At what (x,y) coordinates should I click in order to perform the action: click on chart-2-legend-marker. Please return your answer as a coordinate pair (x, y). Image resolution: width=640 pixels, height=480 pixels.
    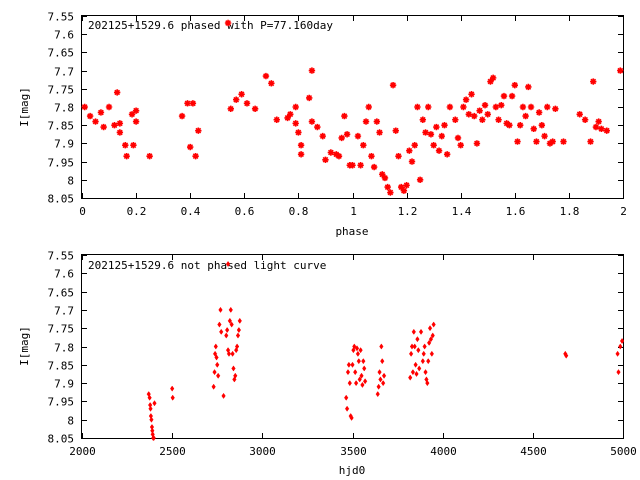
    Looking at the image, I should click on (228, 264).